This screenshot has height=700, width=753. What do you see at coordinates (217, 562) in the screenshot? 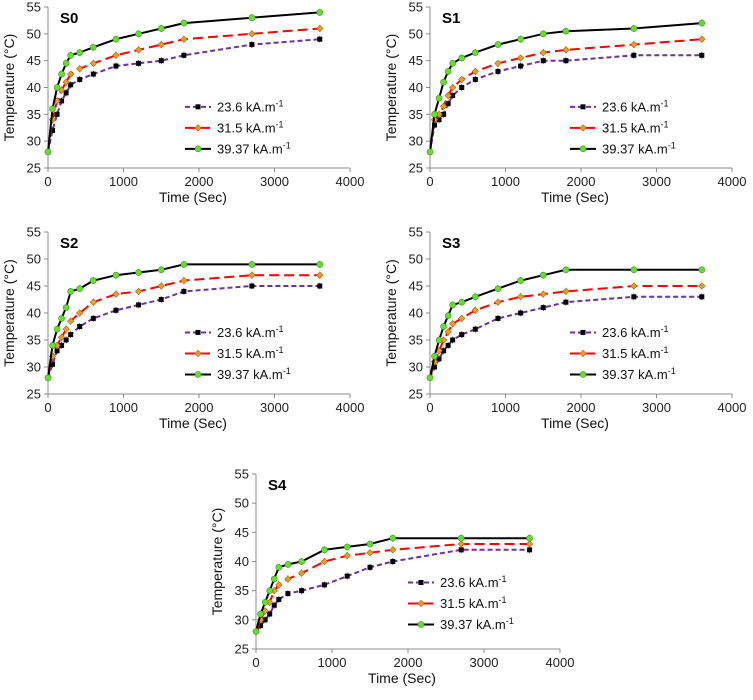
I see `y-axis-title: Temperature (°C)` at bounding box center [217, 562].